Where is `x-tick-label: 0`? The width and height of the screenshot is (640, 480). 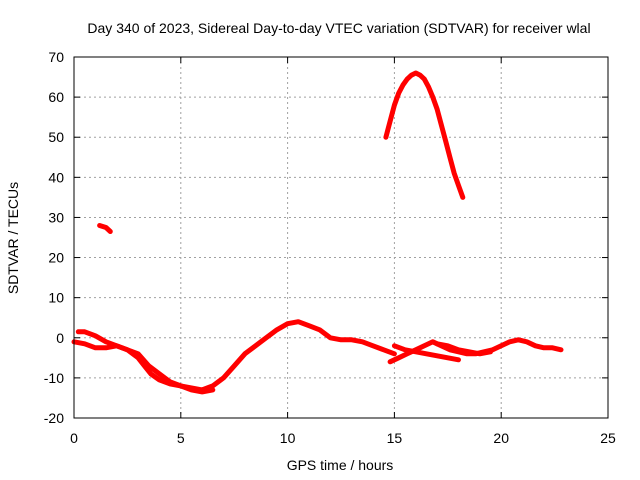 x-tick-label: 0 is located at coordinates (74, 438).